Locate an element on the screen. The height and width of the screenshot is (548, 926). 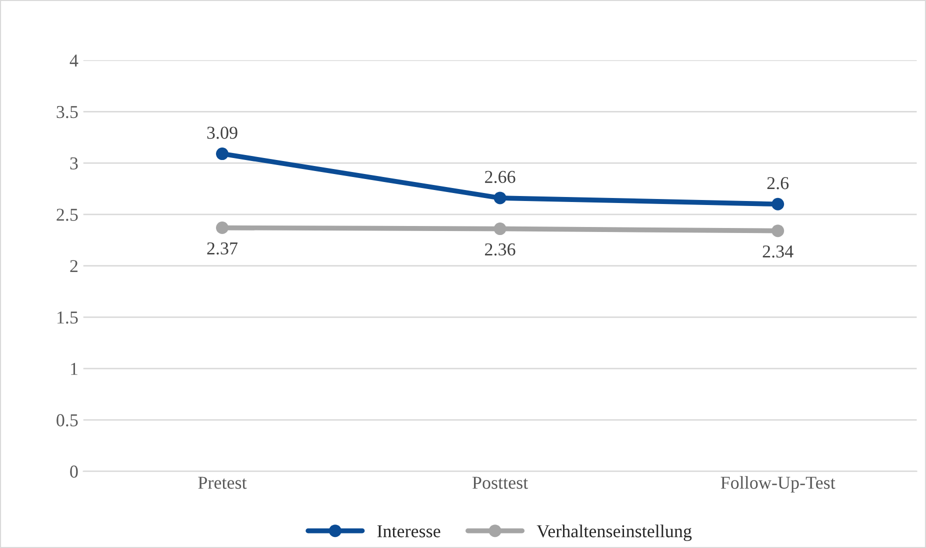
y-tick-label: 4 is located at coordinates (74, 60).